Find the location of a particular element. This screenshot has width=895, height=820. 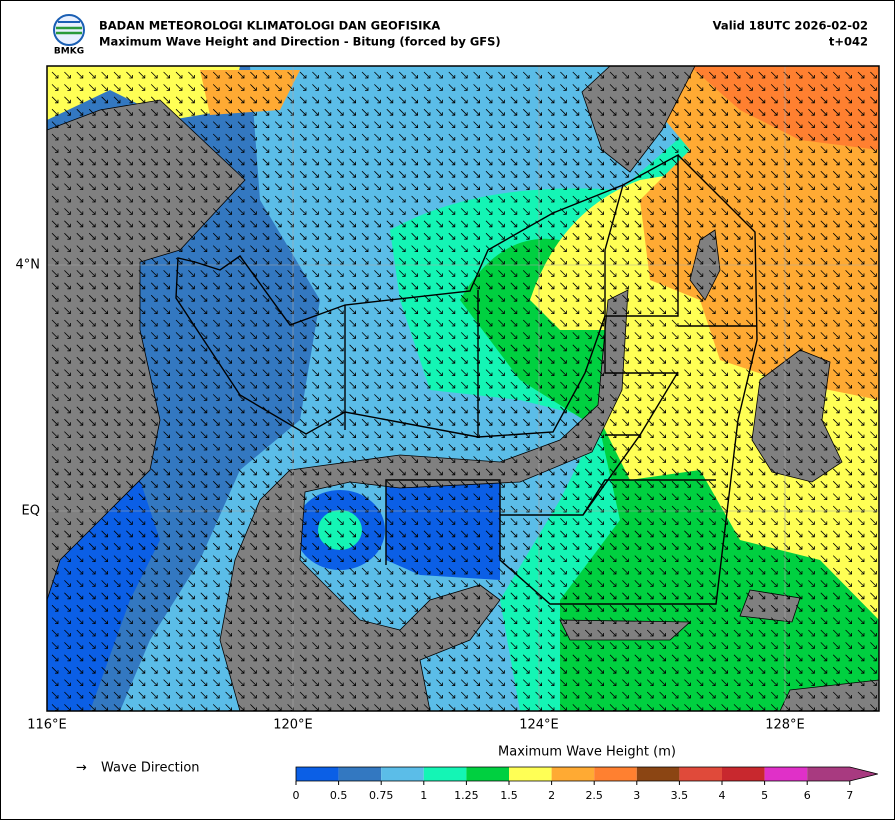

colorbar-tick-label: 3 is located at coordinates (636, 795).